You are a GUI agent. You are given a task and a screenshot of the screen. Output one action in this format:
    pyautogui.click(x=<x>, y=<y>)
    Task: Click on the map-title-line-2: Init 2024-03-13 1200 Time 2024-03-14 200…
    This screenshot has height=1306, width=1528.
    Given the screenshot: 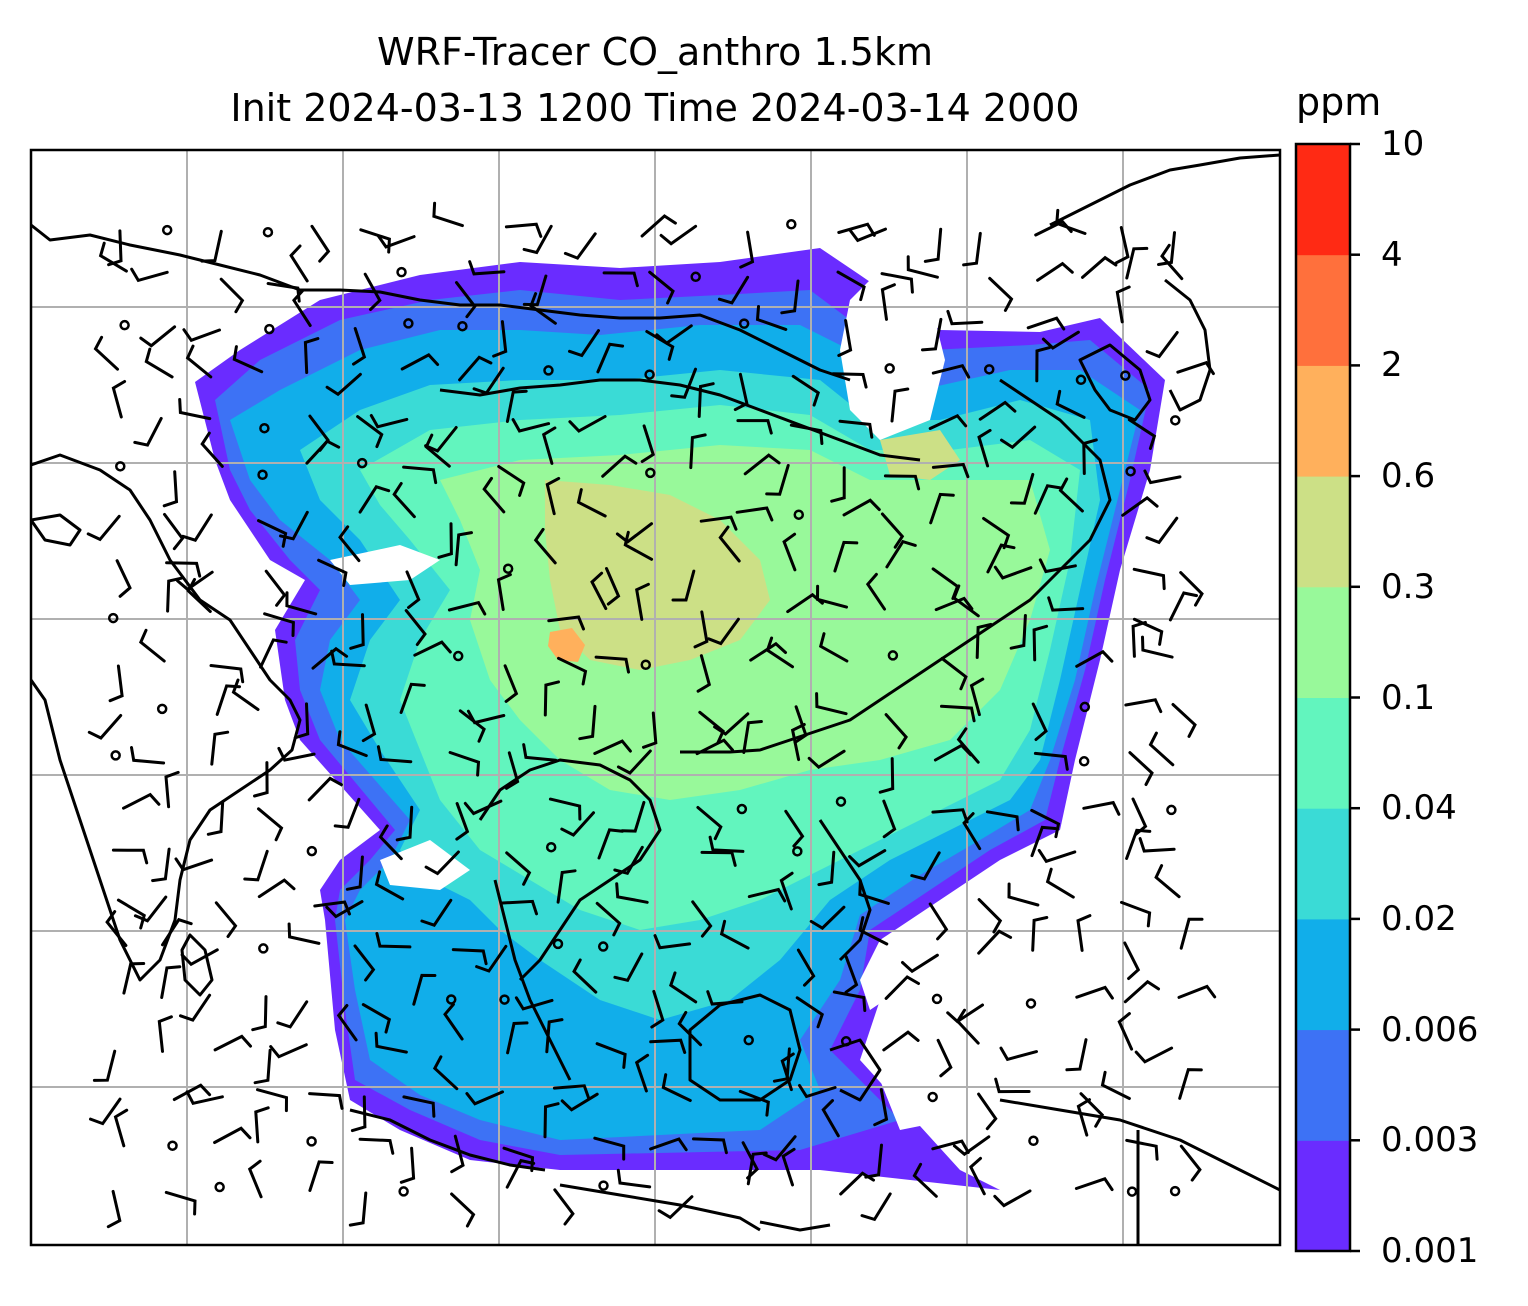 What is the action you would take?
    pyautogui.click(x=655, y=108)
    